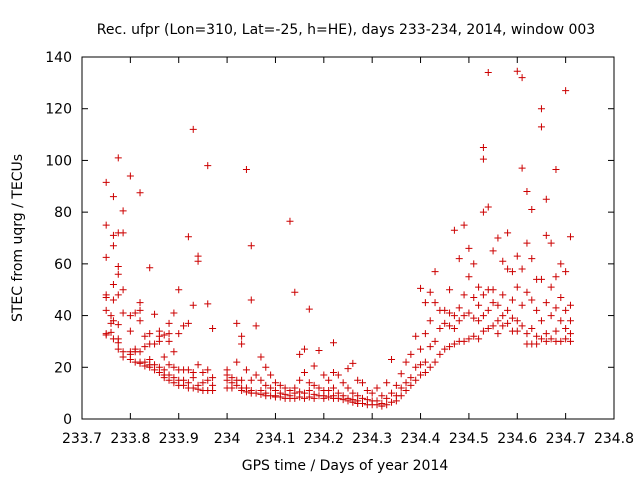  I want to click on y-tick-label: 60, so click(63, 265).